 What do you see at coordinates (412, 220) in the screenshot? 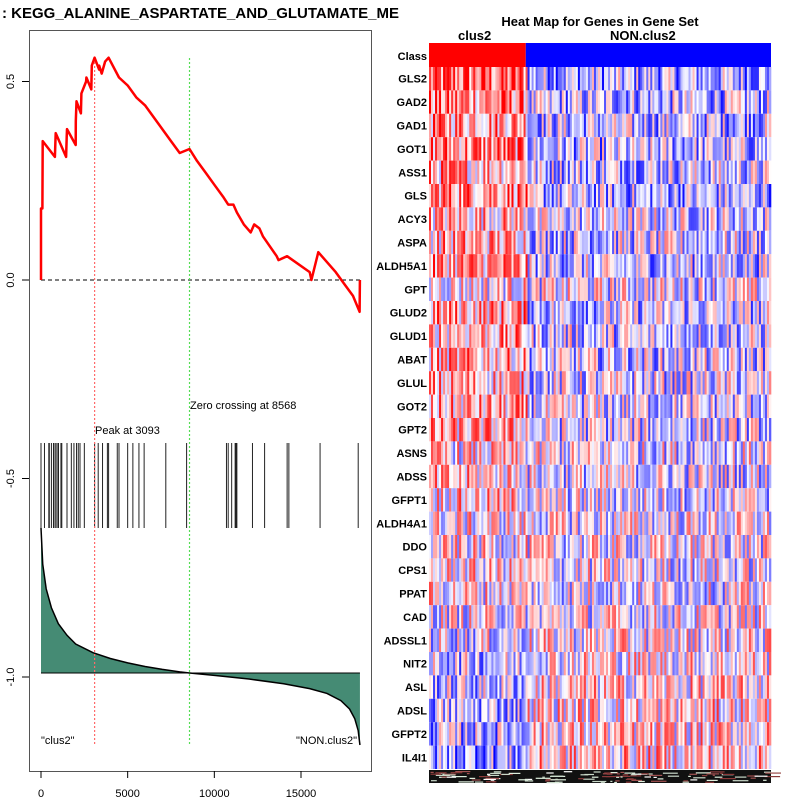
I see `heatmap-row-label: ACY3` at bounding box center [412, 220].